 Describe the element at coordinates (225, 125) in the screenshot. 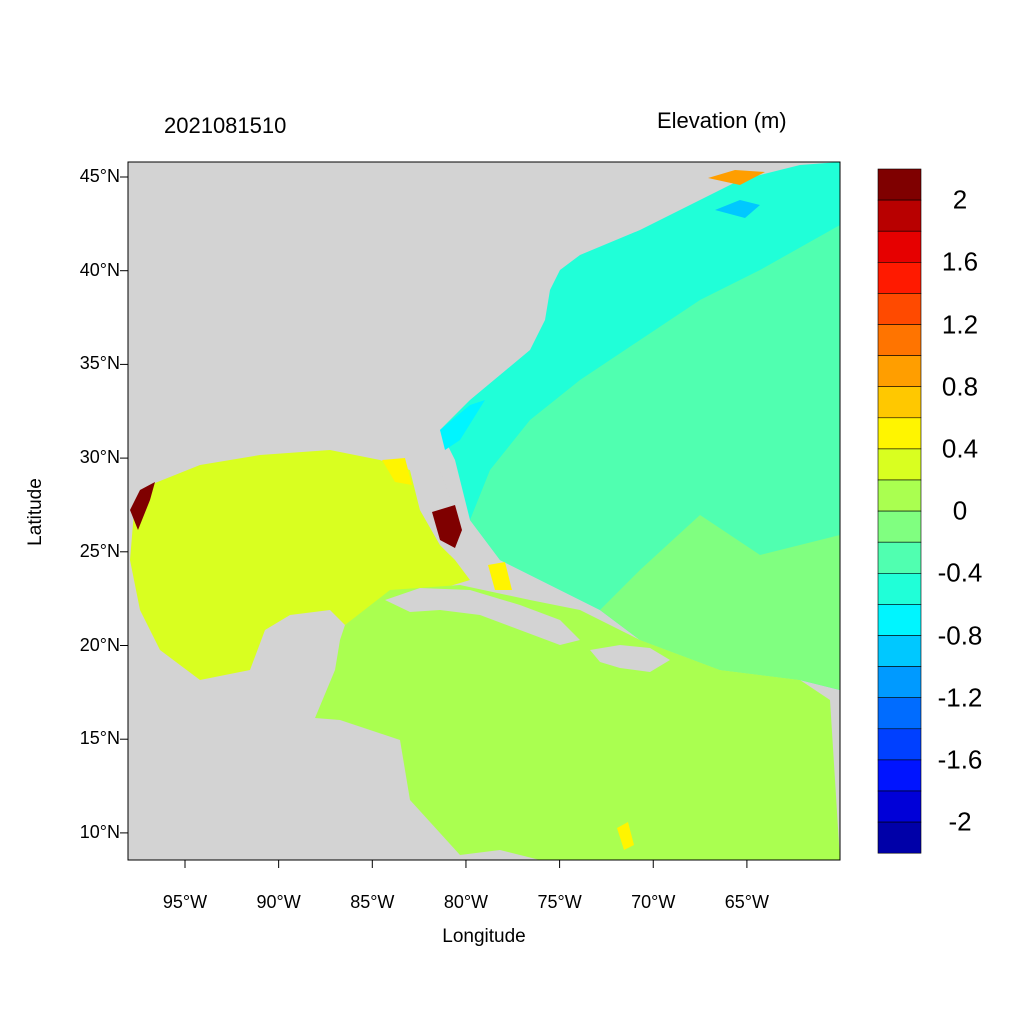

I see `timestamp-title: 2021081510` at that location.